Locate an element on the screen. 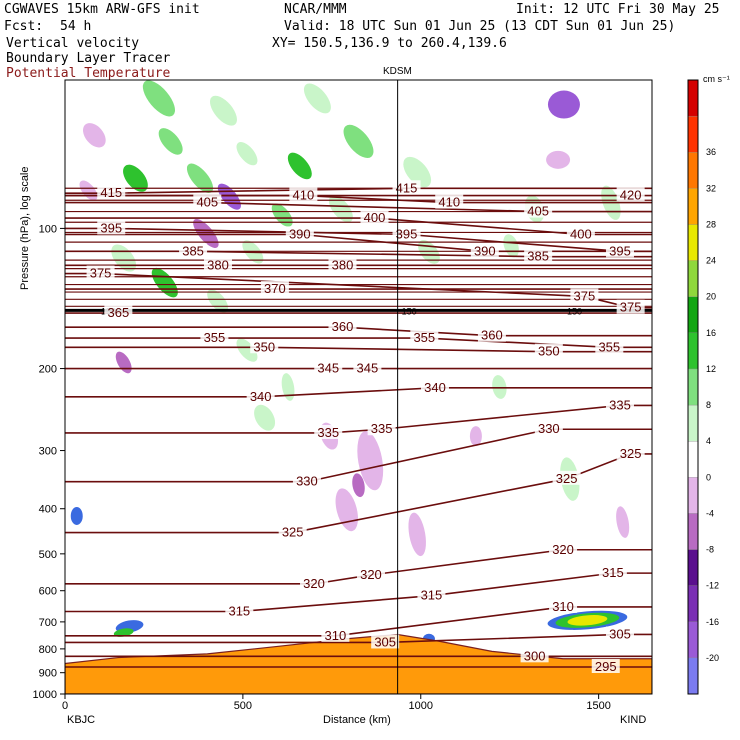 Image resolution: width=740 pixels, height=740 pixels. theta-label: 370 is located at coordinates (275, 288).